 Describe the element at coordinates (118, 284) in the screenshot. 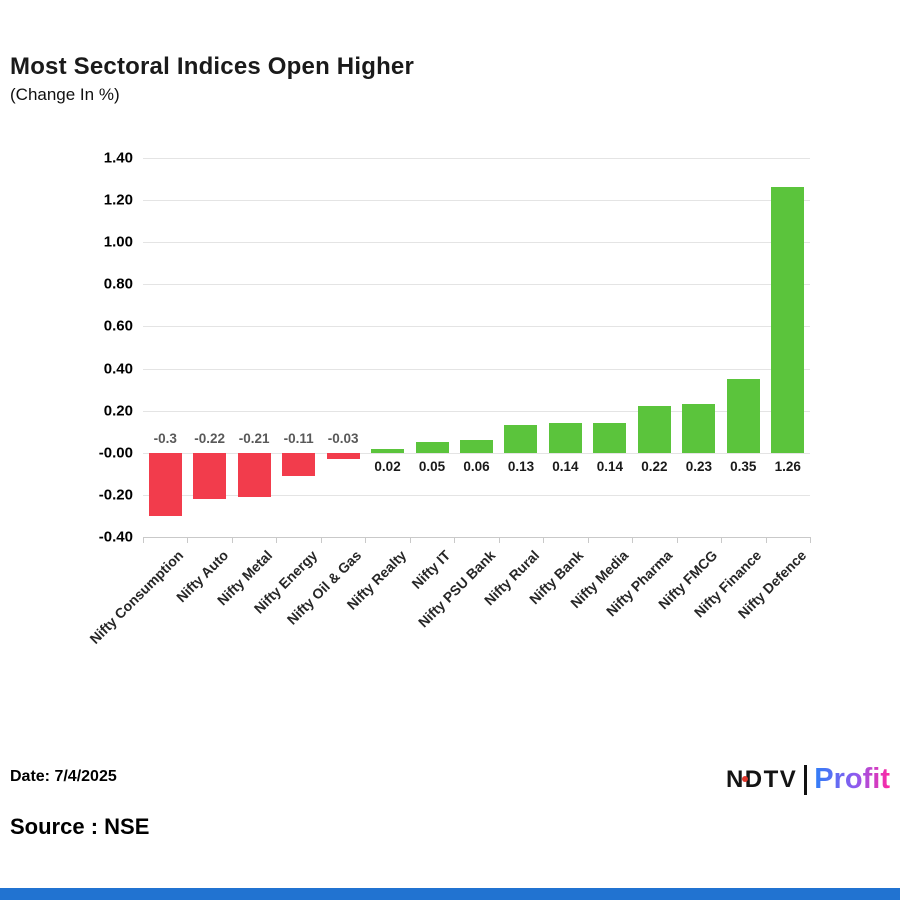

I see `y-axis-tick-label: 0.80` at that location.